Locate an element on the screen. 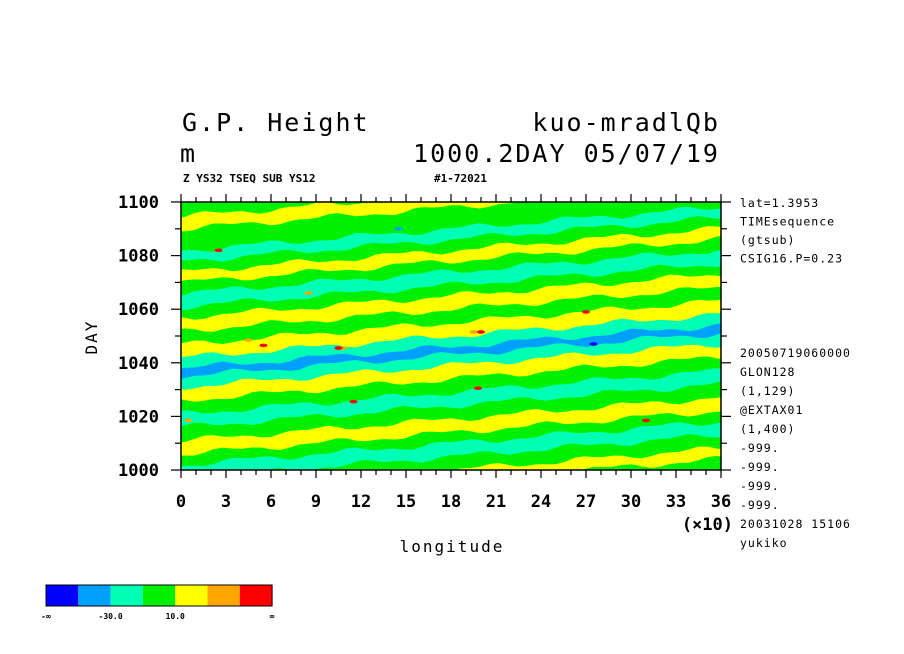  subtitle-left: Z YS32 TSEQ SUB YS12 is located at coordinates (249, 178).